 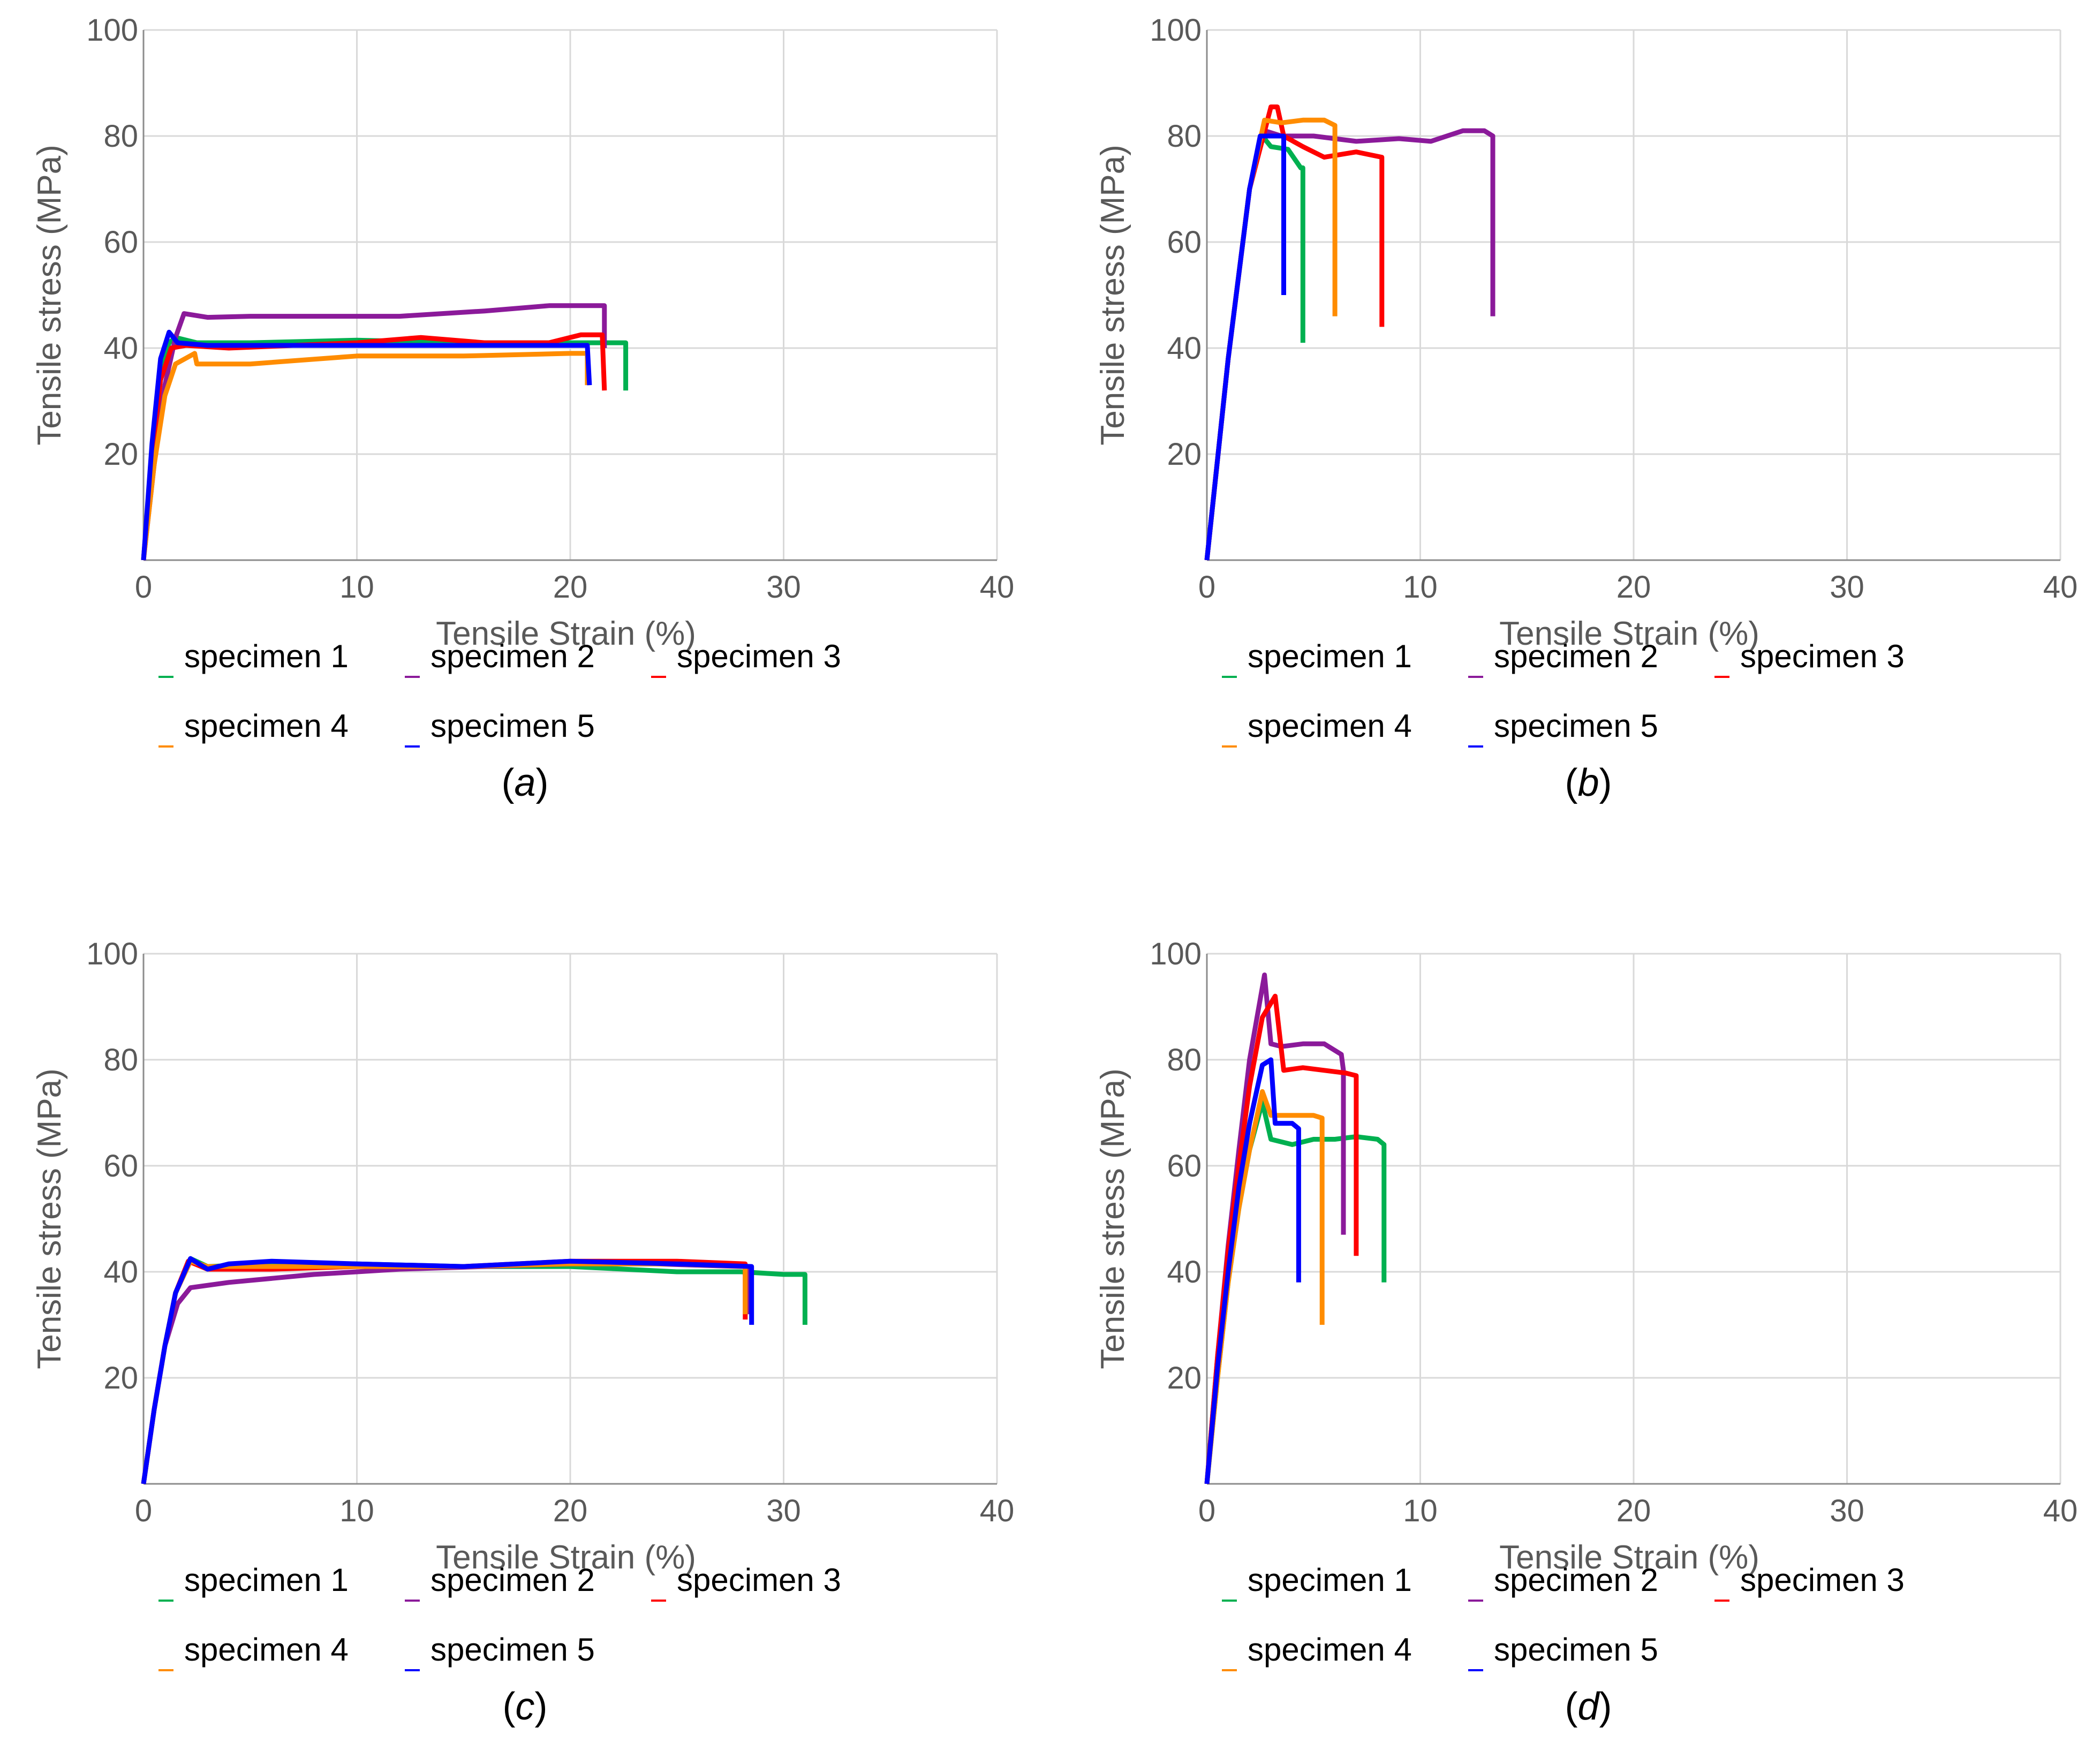 I want to click on panel-caption: (b), so click(x=1588, y=782).